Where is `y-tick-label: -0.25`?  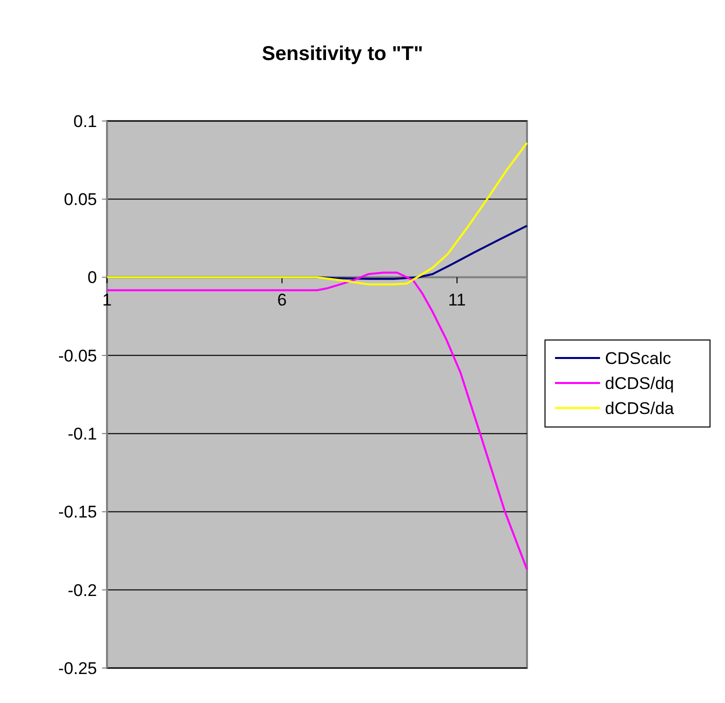 y-tick-label: -0.25 is located at coordinates (77, 668).